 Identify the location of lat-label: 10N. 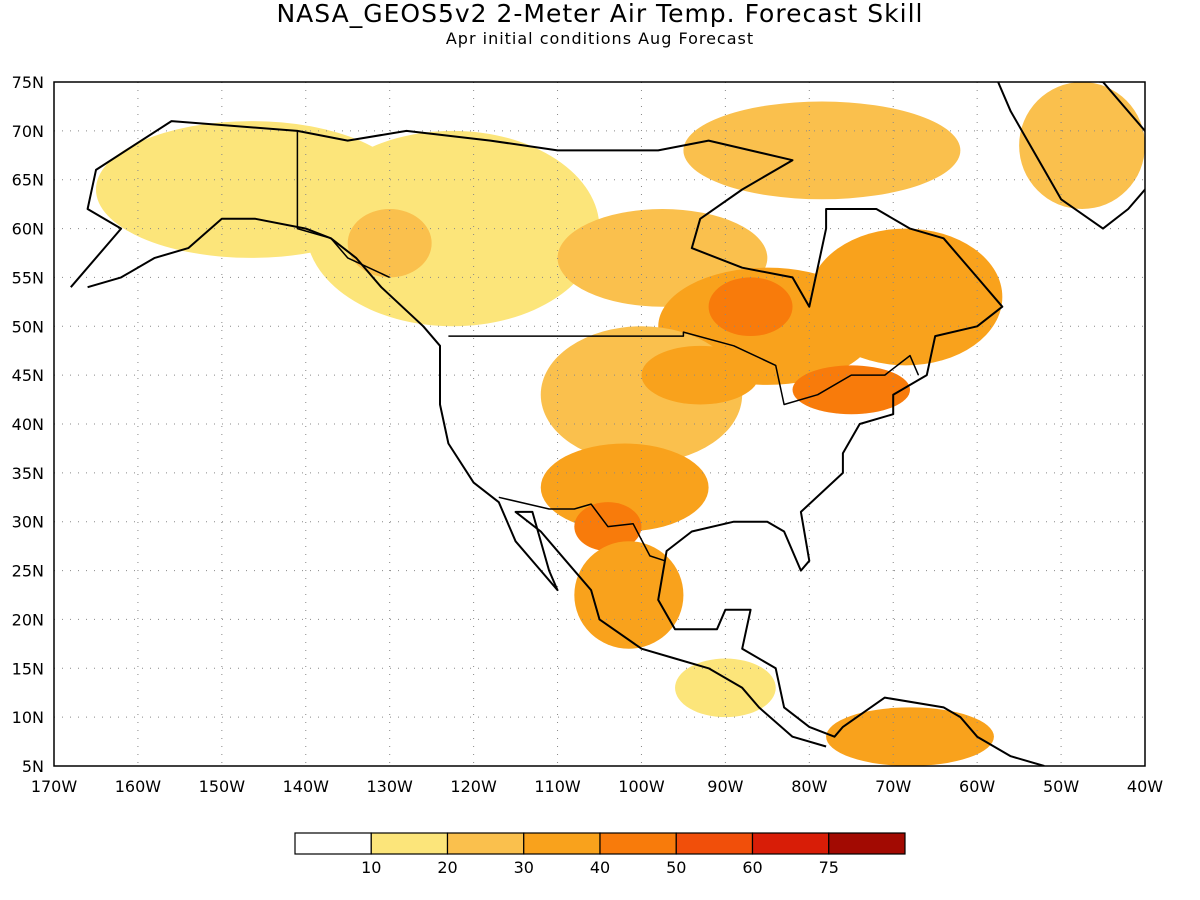
(28, 717).